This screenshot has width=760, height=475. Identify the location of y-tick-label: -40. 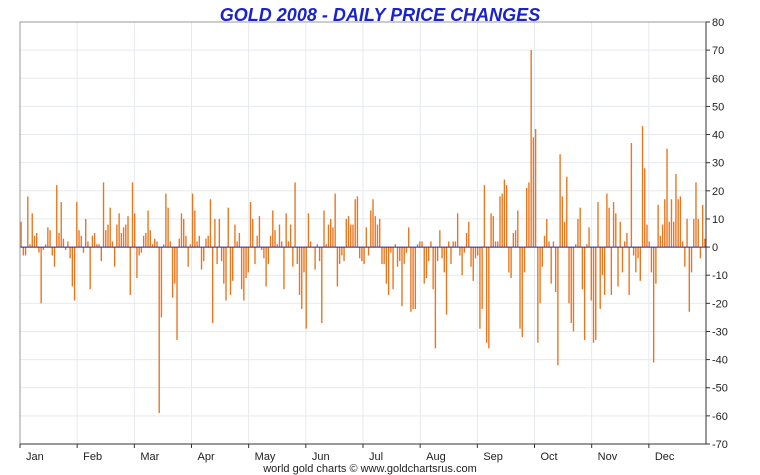
(720, 361).